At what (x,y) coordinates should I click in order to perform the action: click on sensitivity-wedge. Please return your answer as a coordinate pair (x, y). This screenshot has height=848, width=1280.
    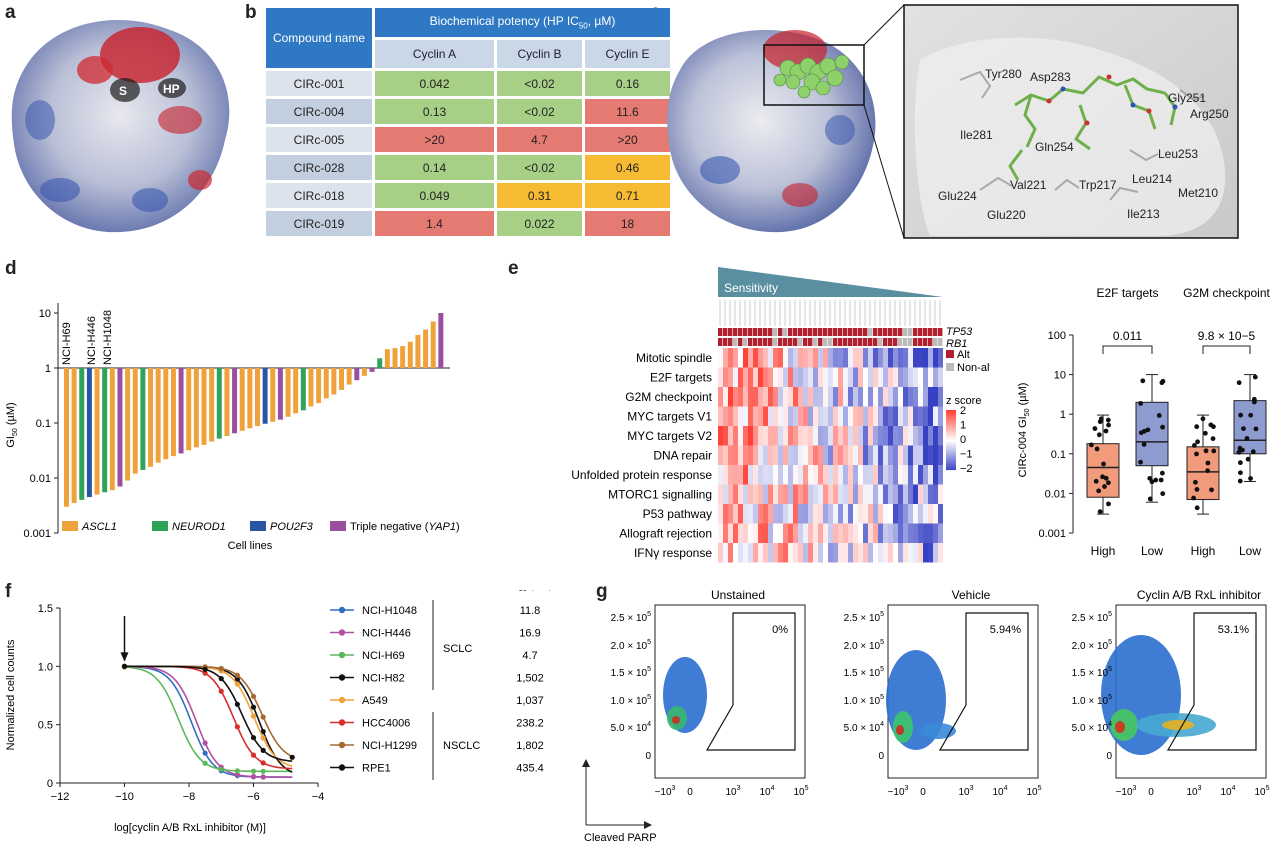
    Looking at the image, I should click on (830, 282).